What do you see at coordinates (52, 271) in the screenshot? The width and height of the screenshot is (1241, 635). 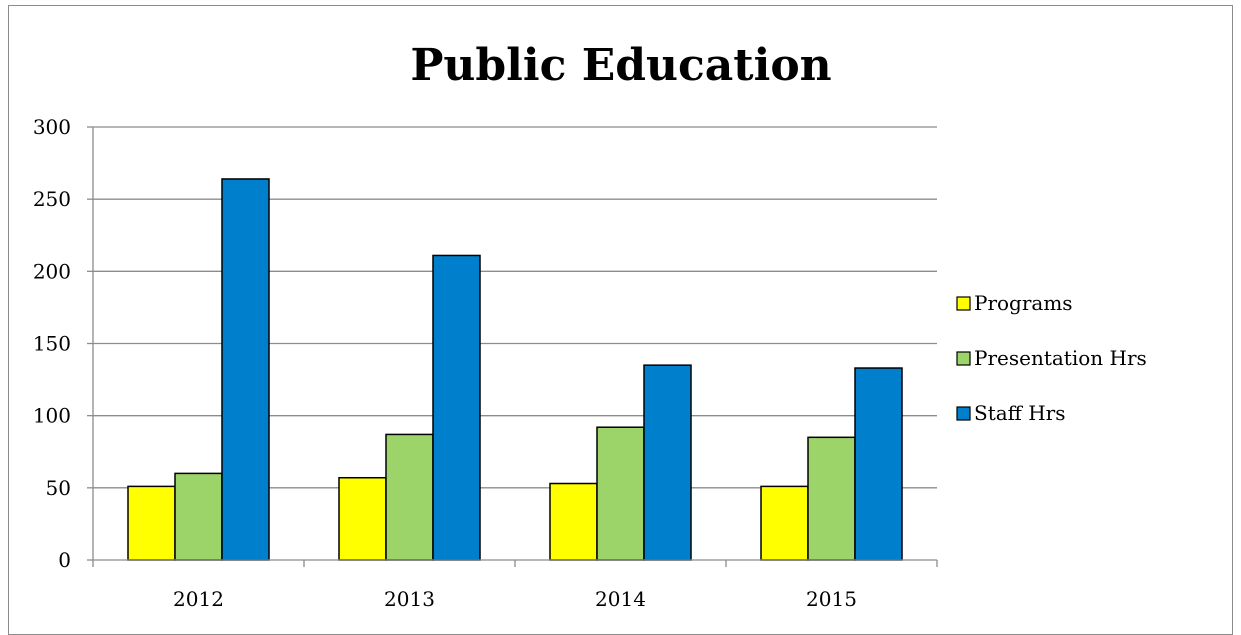 I see `y-tick-label: 200` at bounding box center [52, 271].